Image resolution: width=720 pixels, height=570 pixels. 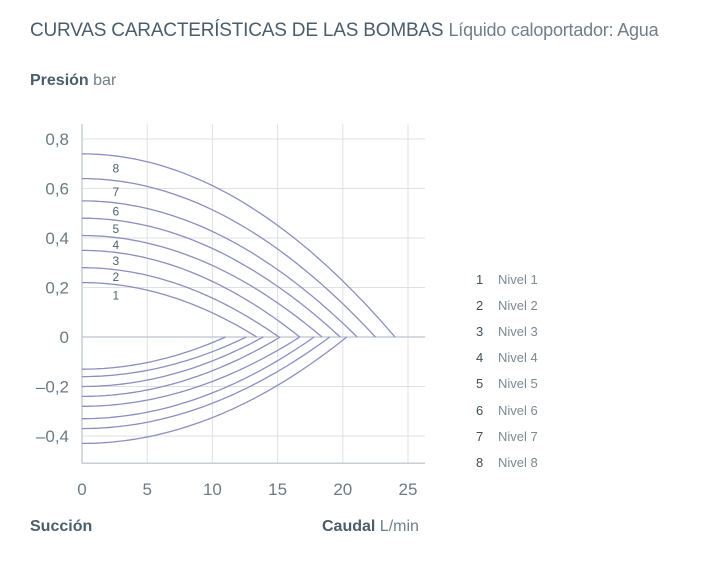 What do you see at coordinates (116, 229) in the screenshot?
I see `curve-label-5: 5` at bounding box center [116, 229].